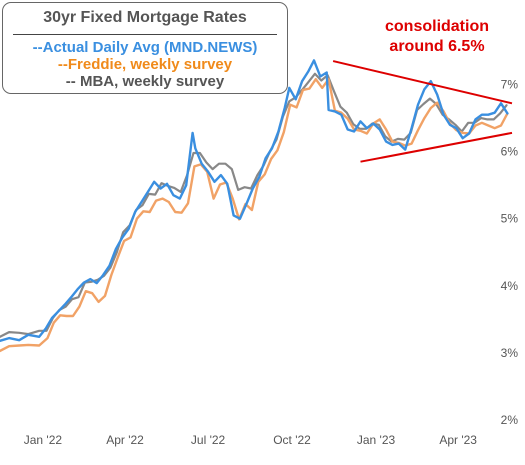 This screenshot has width=525, height=465. Describe the element at coordinates (292, 440) in the screenshot. I see `x-tick-label: Oct '22` at that location.